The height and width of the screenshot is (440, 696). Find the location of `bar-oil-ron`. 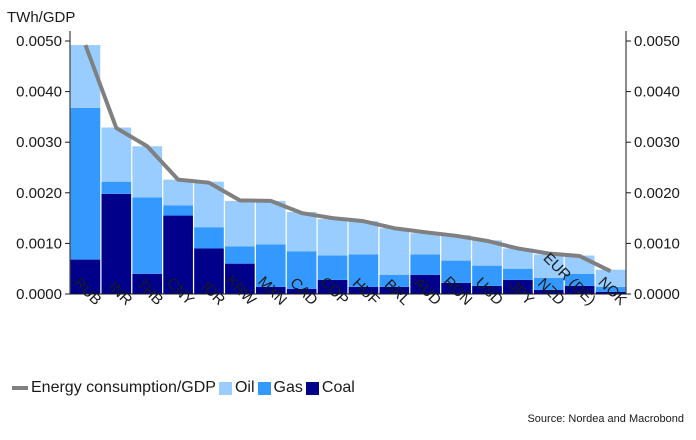

bar-oil-ron is located at coordinates (456, 248).